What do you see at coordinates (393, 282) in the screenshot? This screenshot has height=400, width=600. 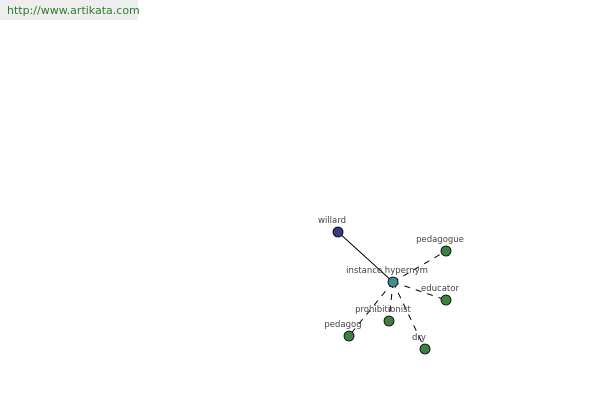 I see `node-center` at bounding box center [393, 282].